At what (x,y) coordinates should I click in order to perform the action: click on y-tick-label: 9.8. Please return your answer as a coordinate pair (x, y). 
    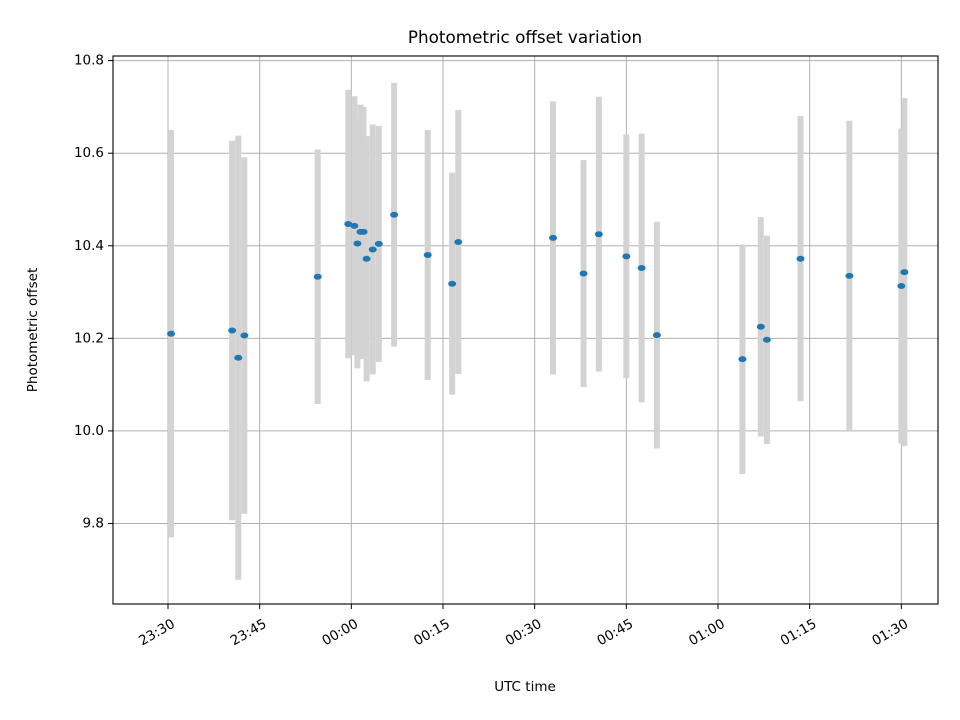
    Looking at the image, I should click on (93, 523).